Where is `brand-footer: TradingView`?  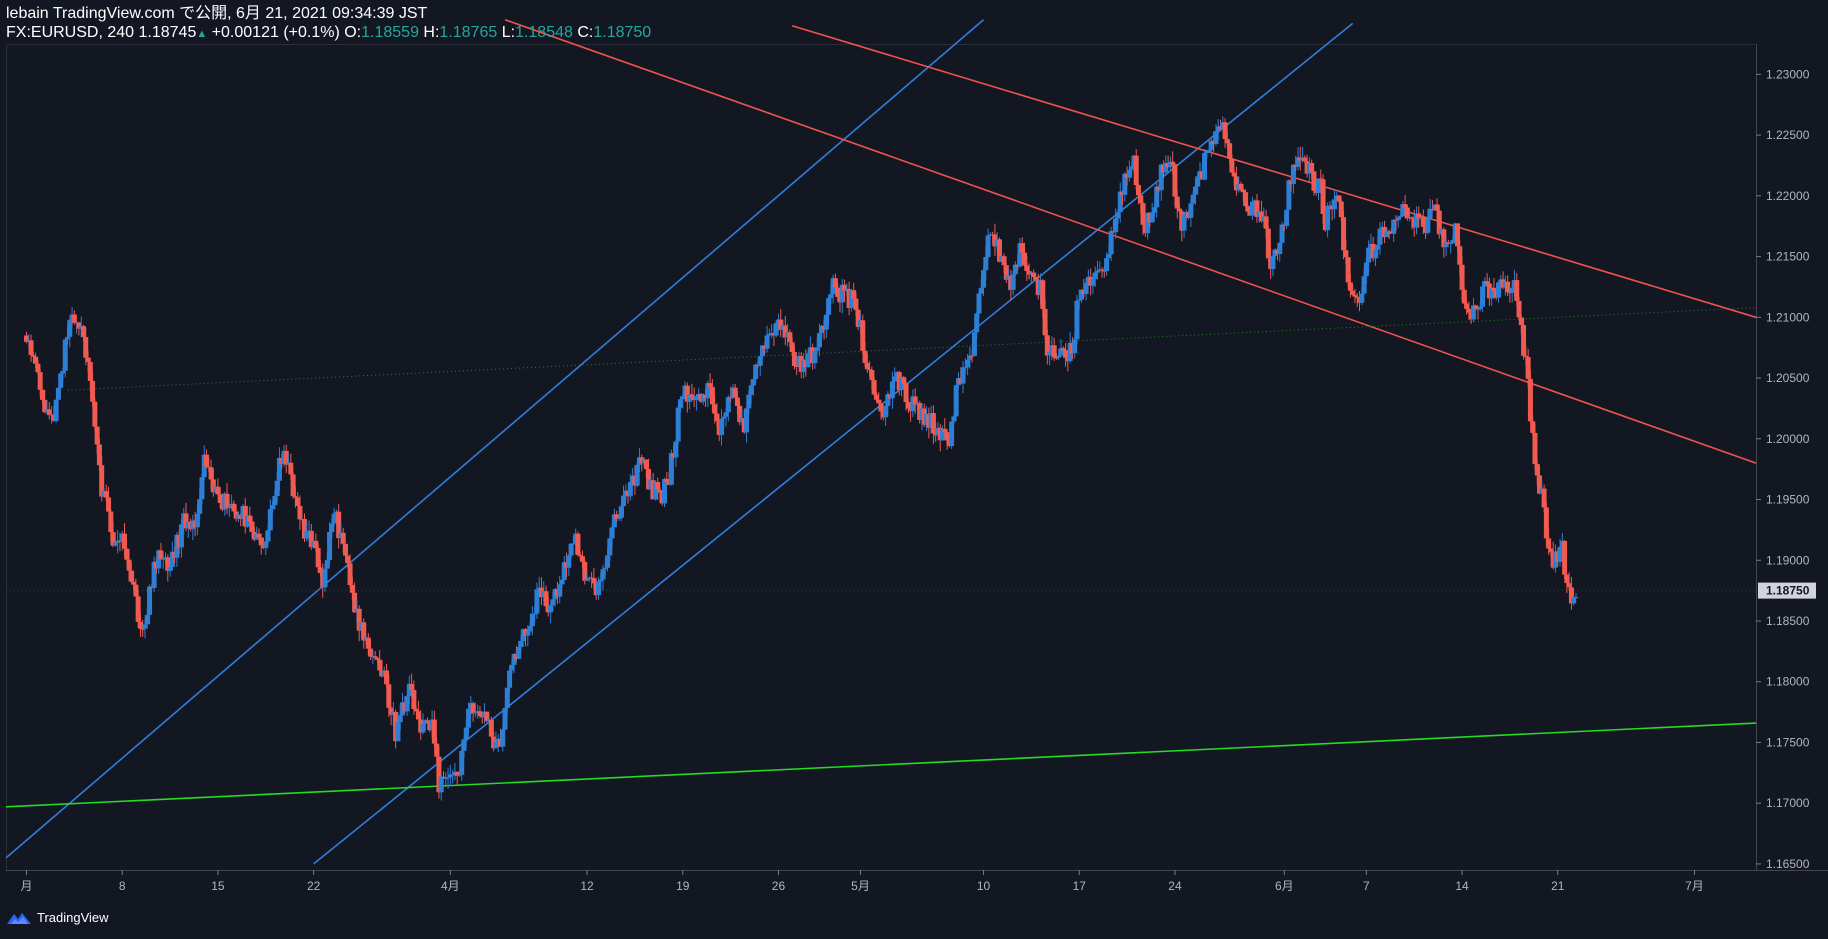
brand-footer: TradingView is located at coordinates (57, 917).